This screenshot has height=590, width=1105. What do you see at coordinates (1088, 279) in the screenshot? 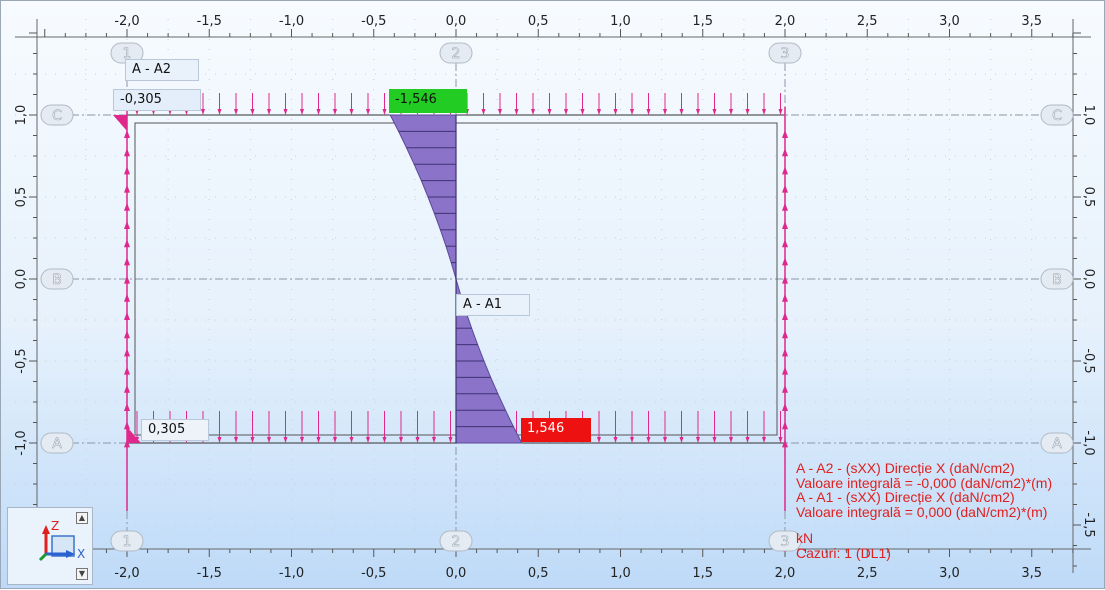
I see `y-axis-tick-label-right: 0,0` at bounding box center [1088, 279].